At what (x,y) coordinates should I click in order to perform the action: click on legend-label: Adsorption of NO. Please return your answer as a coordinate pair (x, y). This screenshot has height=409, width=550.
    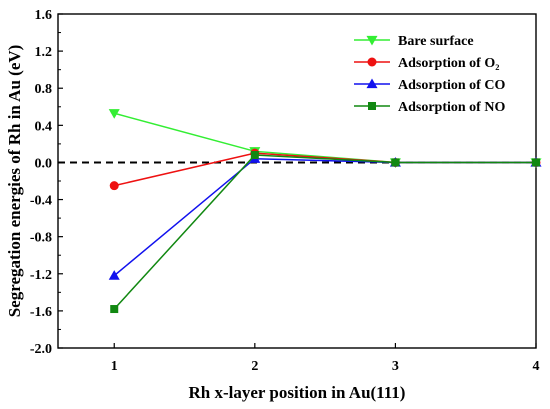
    Looking at the image, I should click on (451, 107).